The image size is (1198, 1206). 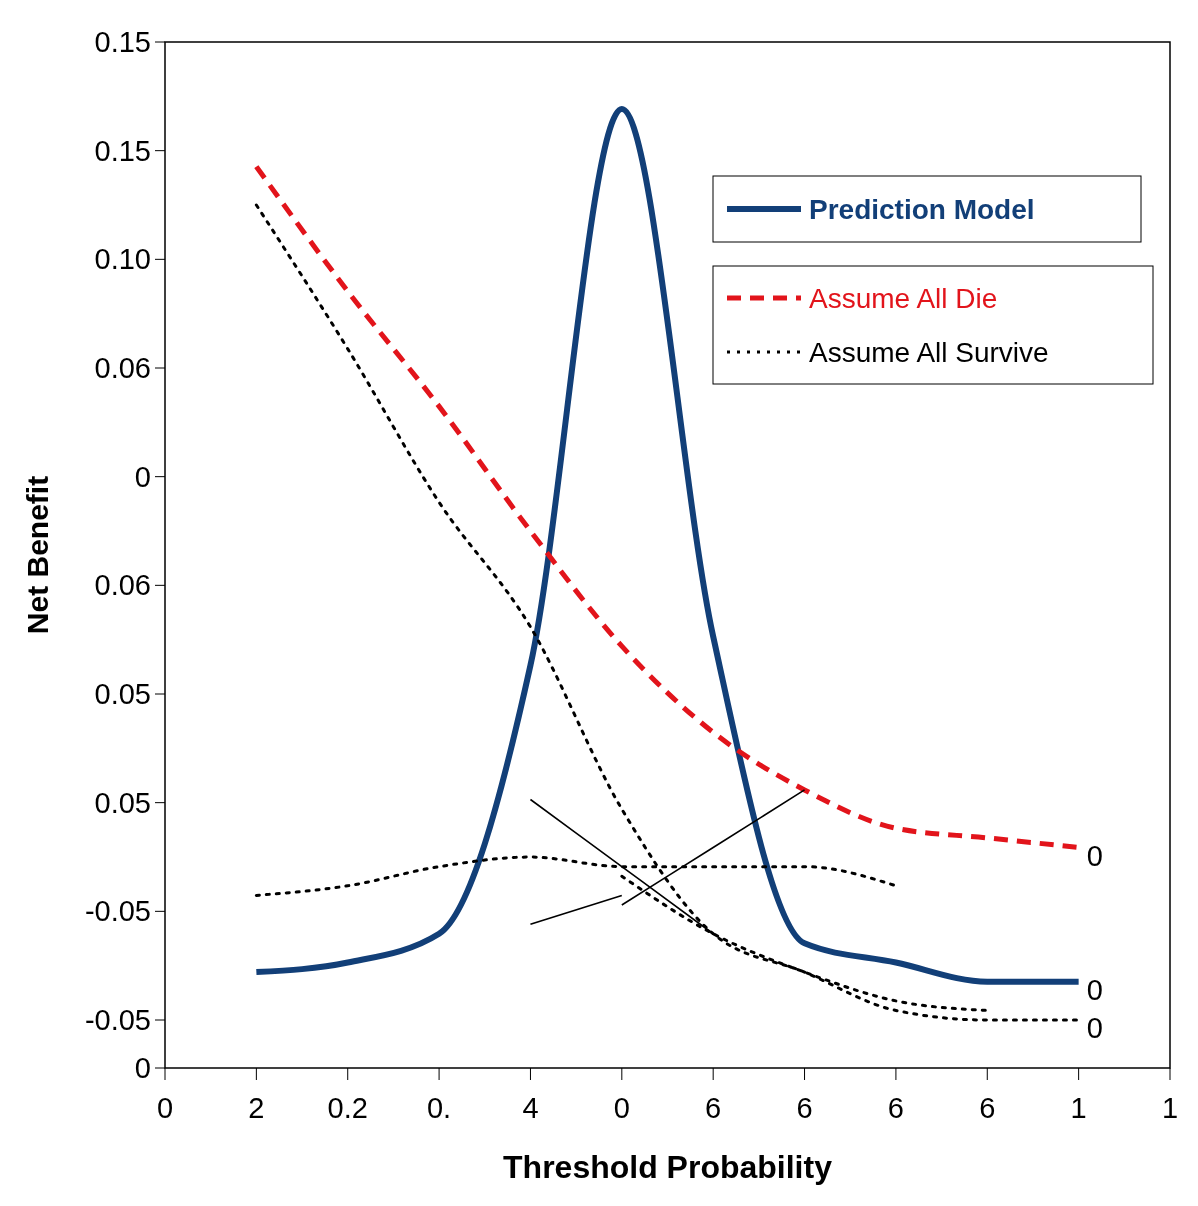 What do you see at coordinates (530, 1108) in the screenshot?
I see `x-tick-label: 4` at bounding box center [530, 1108].